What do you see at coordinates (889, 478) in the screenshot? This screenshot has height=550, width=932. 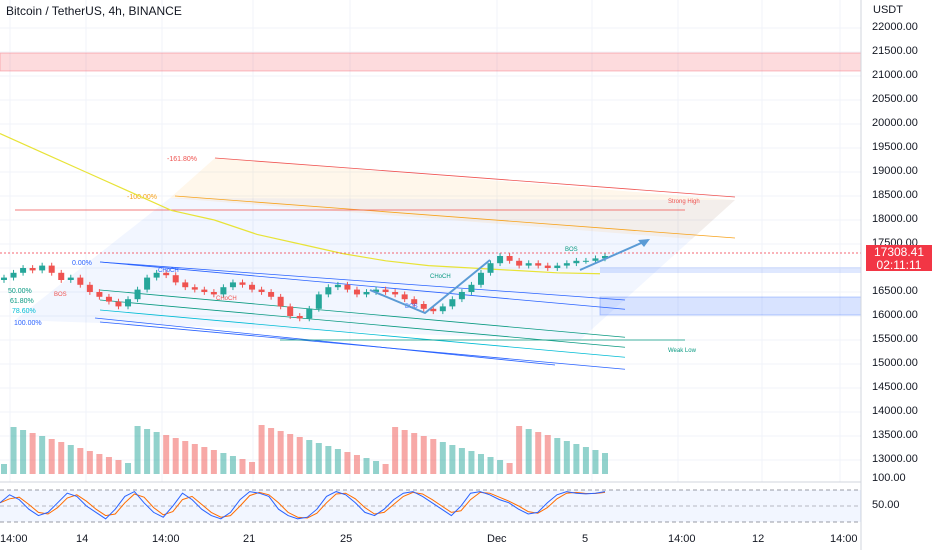 I see `stoch-tick: 100.00` at bounding box center [889, 478].